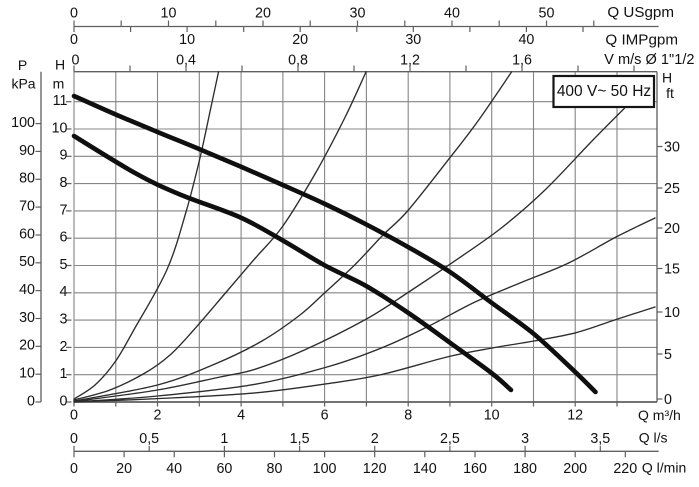 Image resolution: width=699 pixels, height=487 pixels. I want to click on svg-text: 15, so click(672, 270).